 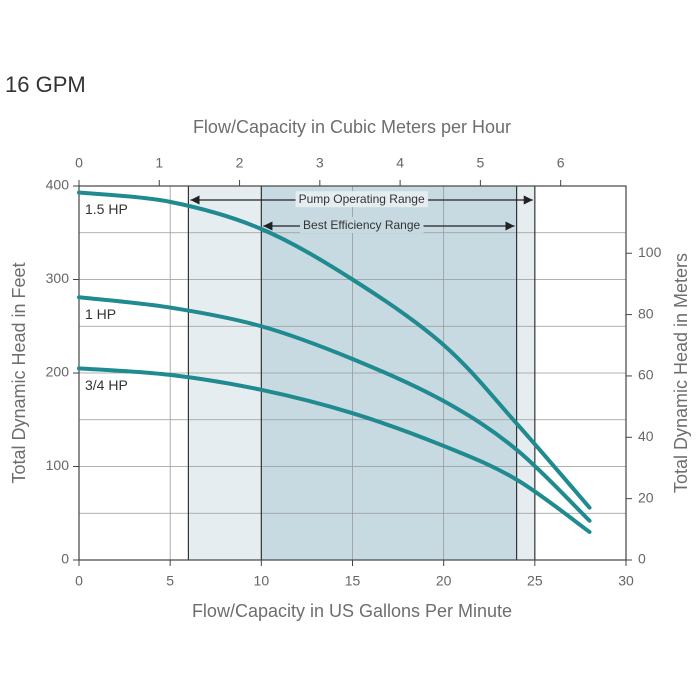 I want to click on x2-tick-label: 1, so click(x=159, y=163).